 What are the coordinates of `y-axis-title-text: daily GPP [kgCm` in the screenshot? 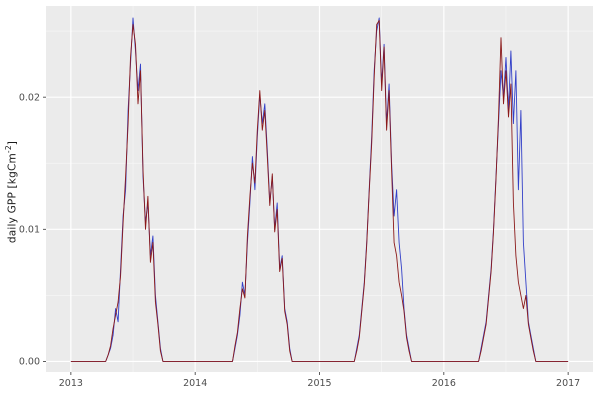 It's located at (12, 198).